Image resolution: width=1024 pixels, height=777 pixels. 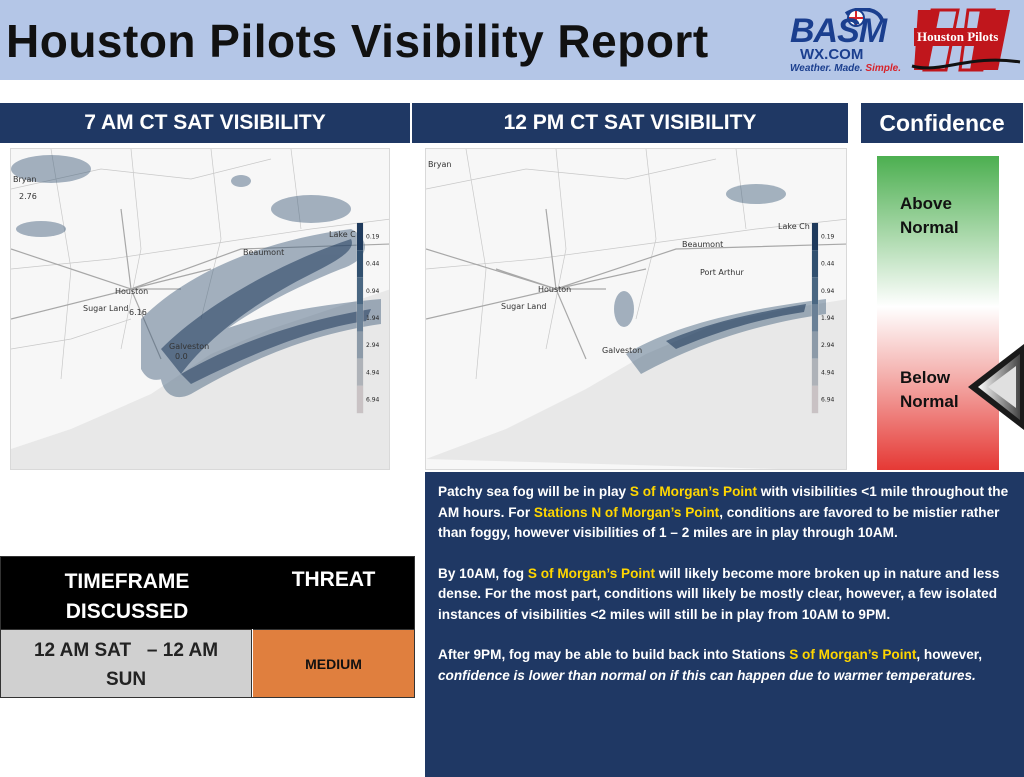 I want to click on map-label-lake: Lake C, so click(x=342, y=234).